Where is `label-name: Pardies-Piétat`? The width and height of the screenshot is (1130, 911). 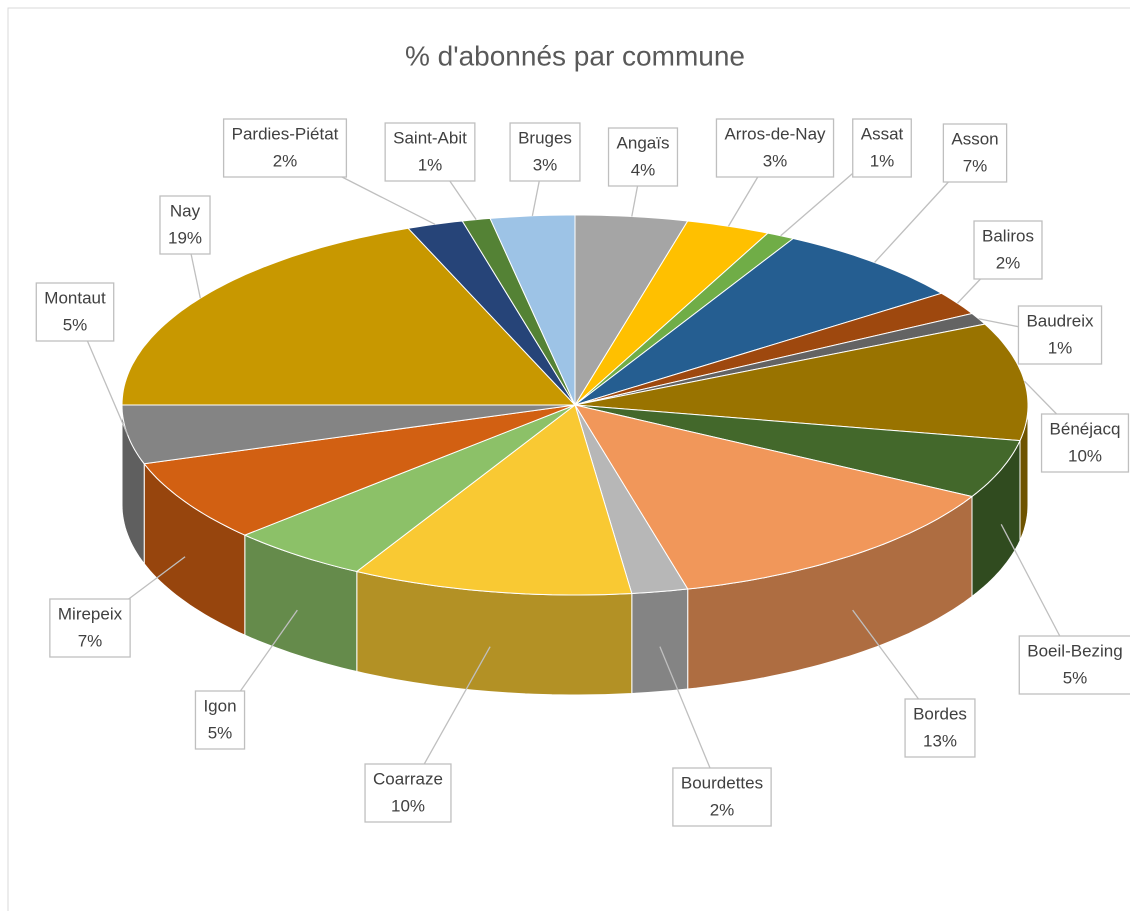
label-name: Pardies-Piétat is located at coordinates (285, 133).